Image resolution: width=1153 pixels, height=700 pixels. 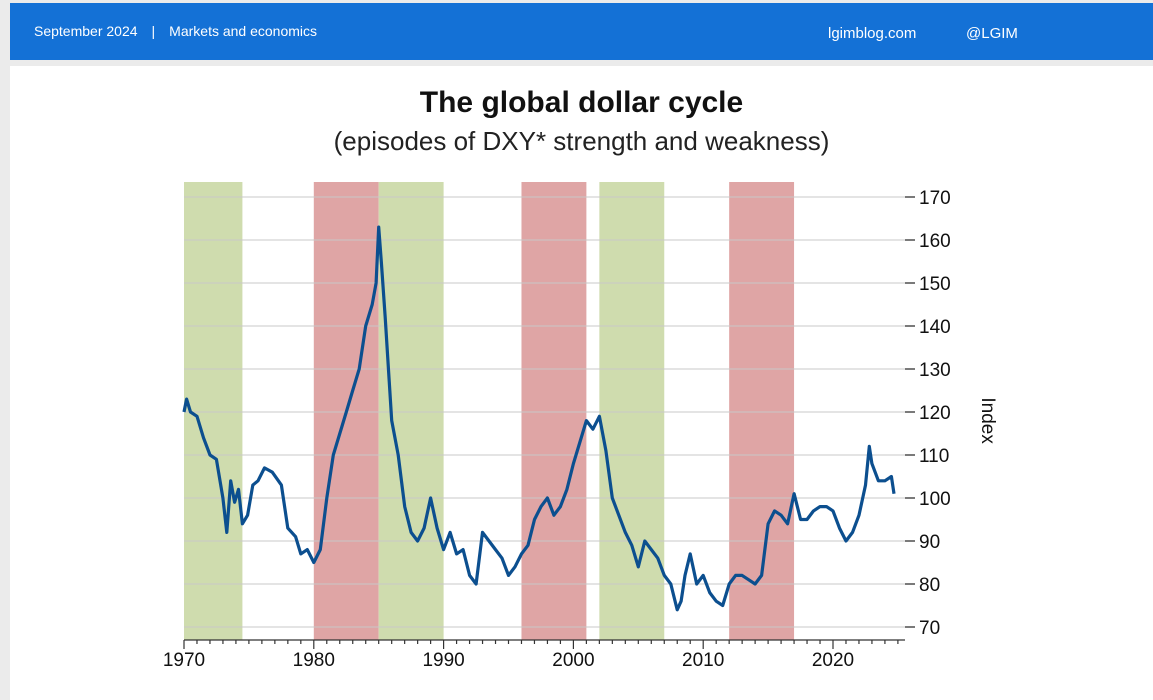 What do you see at coordinates (935, 327) in the screenshot?
I see `y-tick-label-140: 140` at bounding box center [935, 327].